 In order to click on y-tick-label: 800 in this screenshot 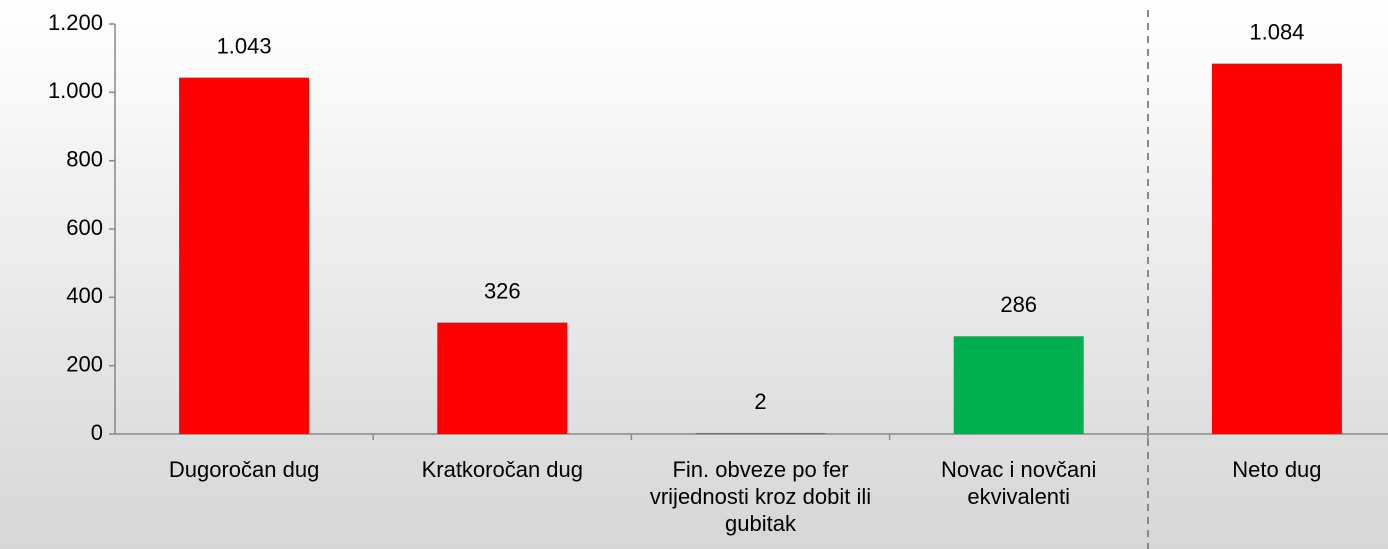, I will do `click(84, 158)`.